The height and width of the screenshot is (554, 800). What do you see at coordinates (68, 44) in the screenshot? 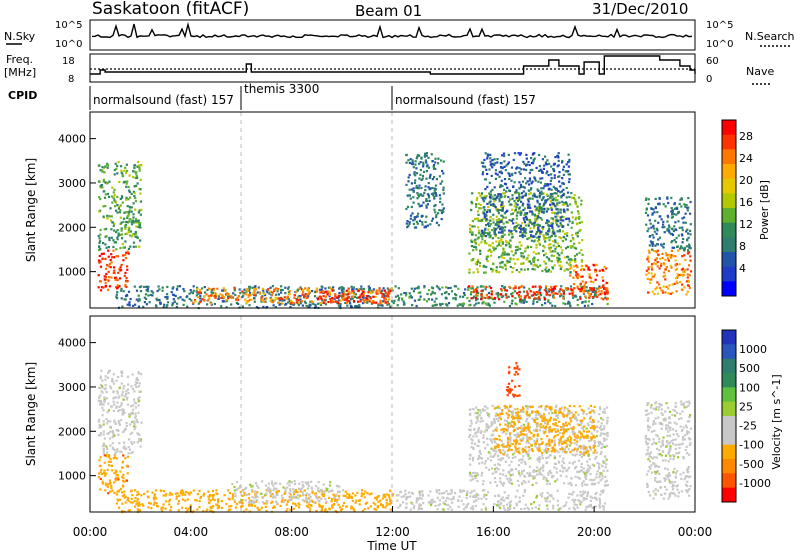
I see `noise-left-tick-low: 10^0` at bounding box center [68, 44].